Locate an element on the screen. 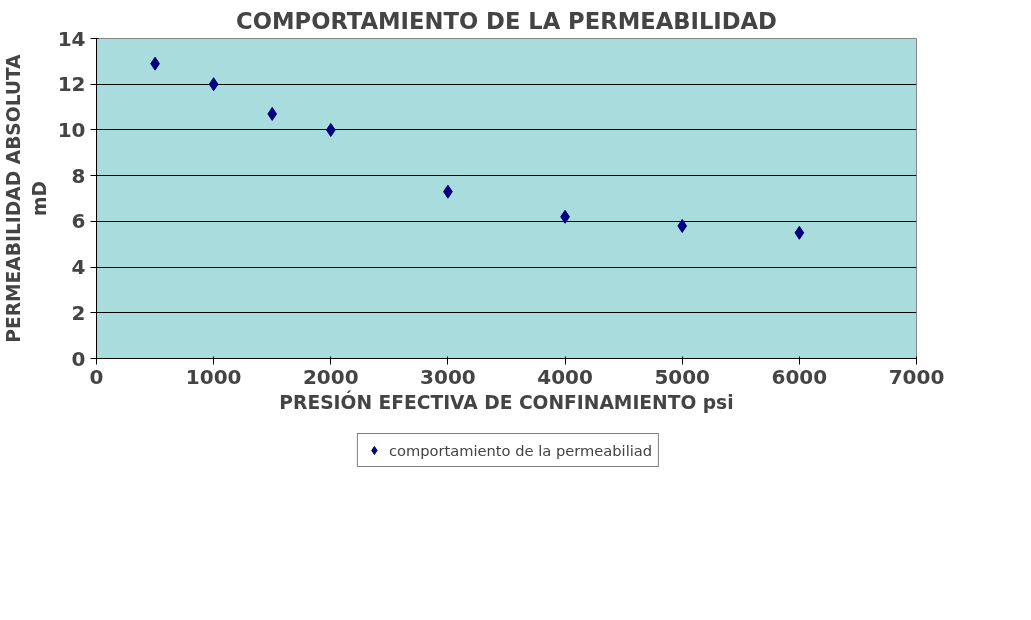 Image resolution: width=1031 pixels, height=620 pixels. y-tick-label: 8 is located at coordinates (78, 175).